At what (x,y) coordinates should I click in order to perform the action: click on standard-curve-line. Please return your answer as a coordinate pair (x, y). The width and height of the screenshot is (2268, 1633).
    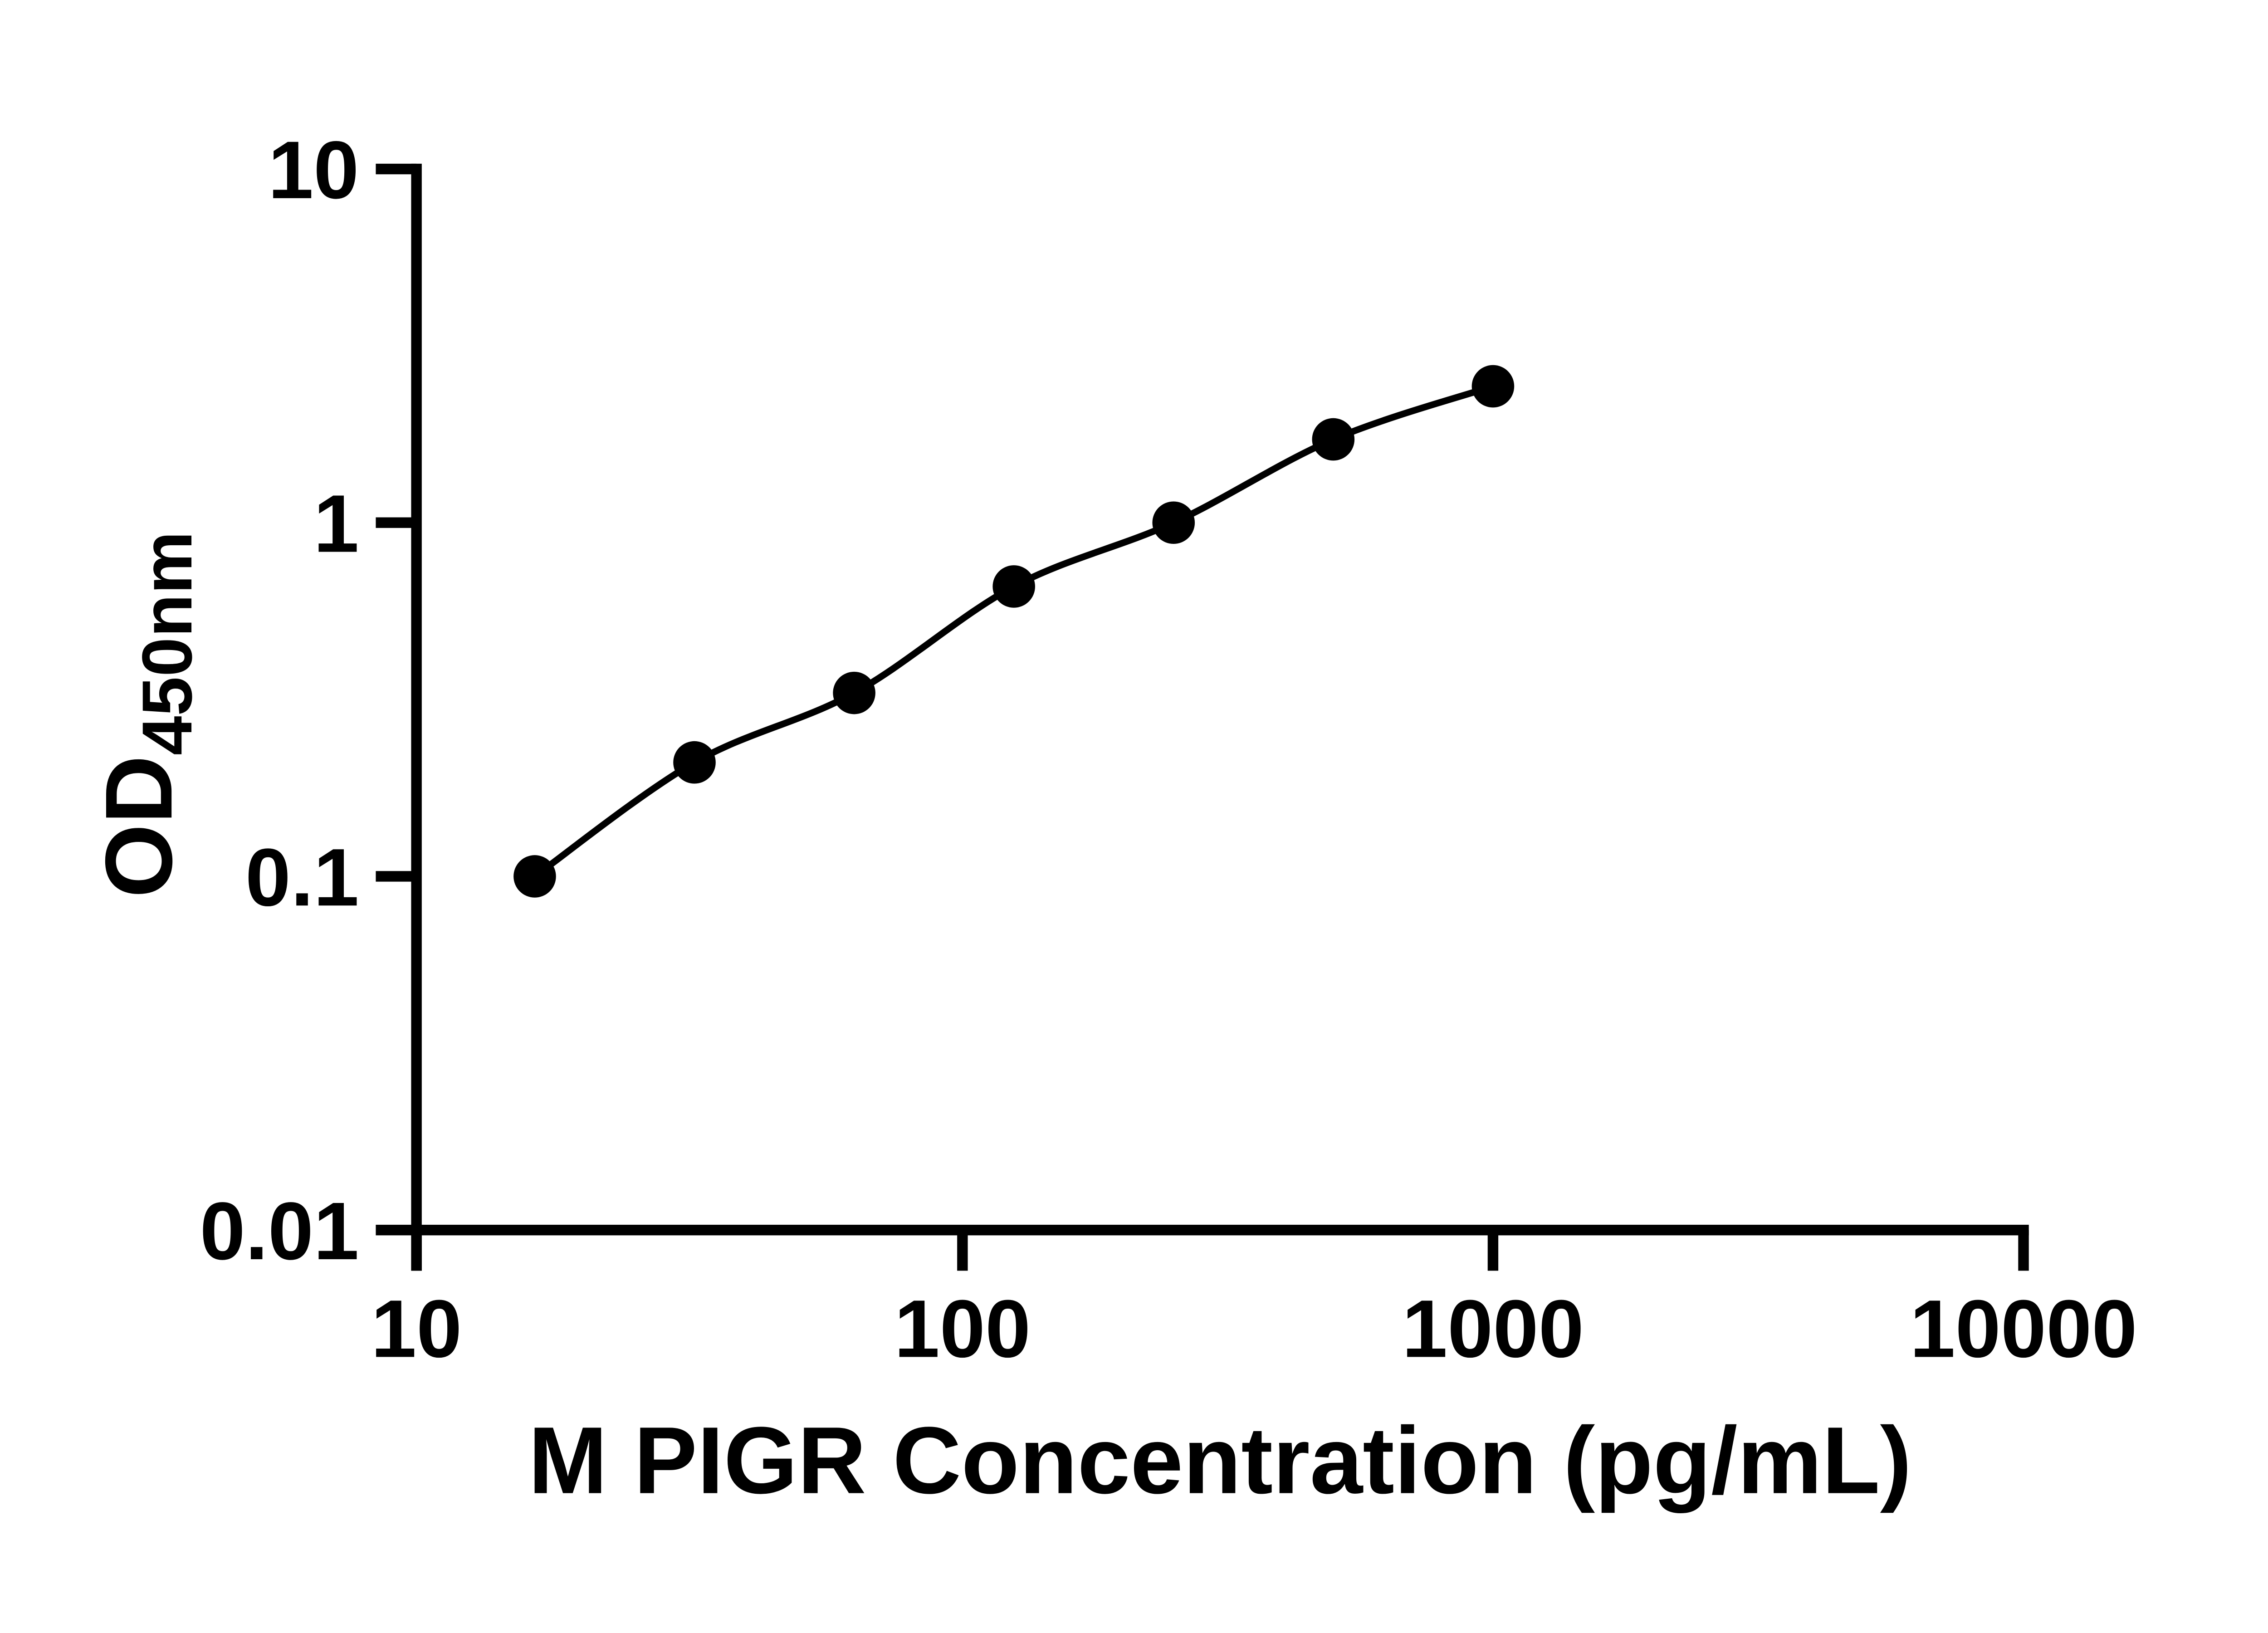
    Looking at the image, I should click on (1013, 631).